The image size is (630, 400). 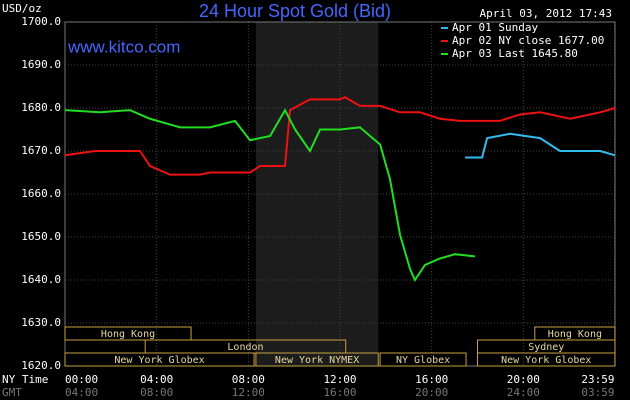 What do you see at coordinates (431, 379) in the screenshot?
I see `x-tick-label: 16:00` at bounding box center [431, 379].